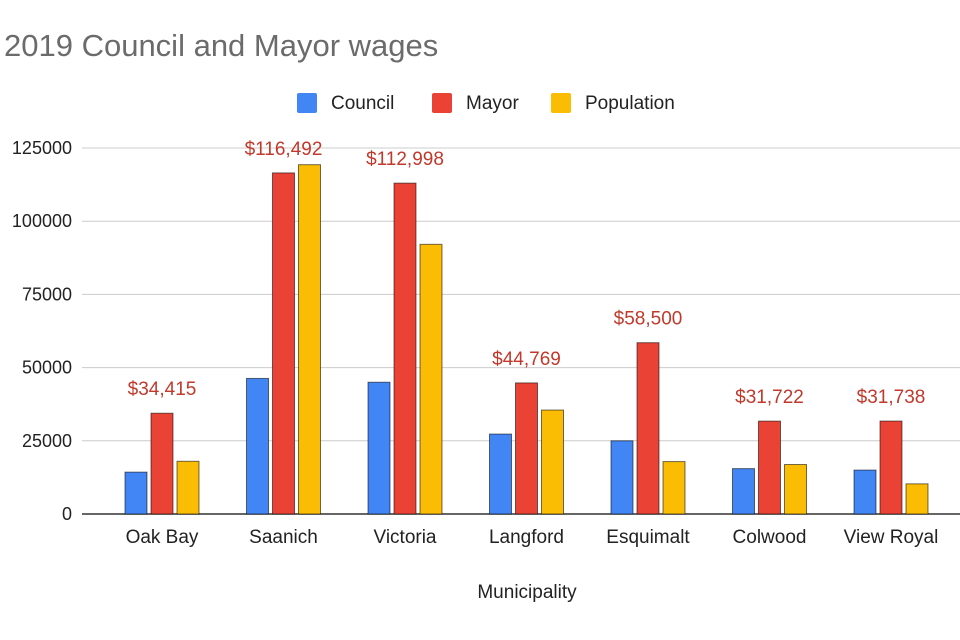  What do you see at coordinates (442, 103) in the screenshot?
I see `legend-swatch-mayor` at bounding box center [442, 103].